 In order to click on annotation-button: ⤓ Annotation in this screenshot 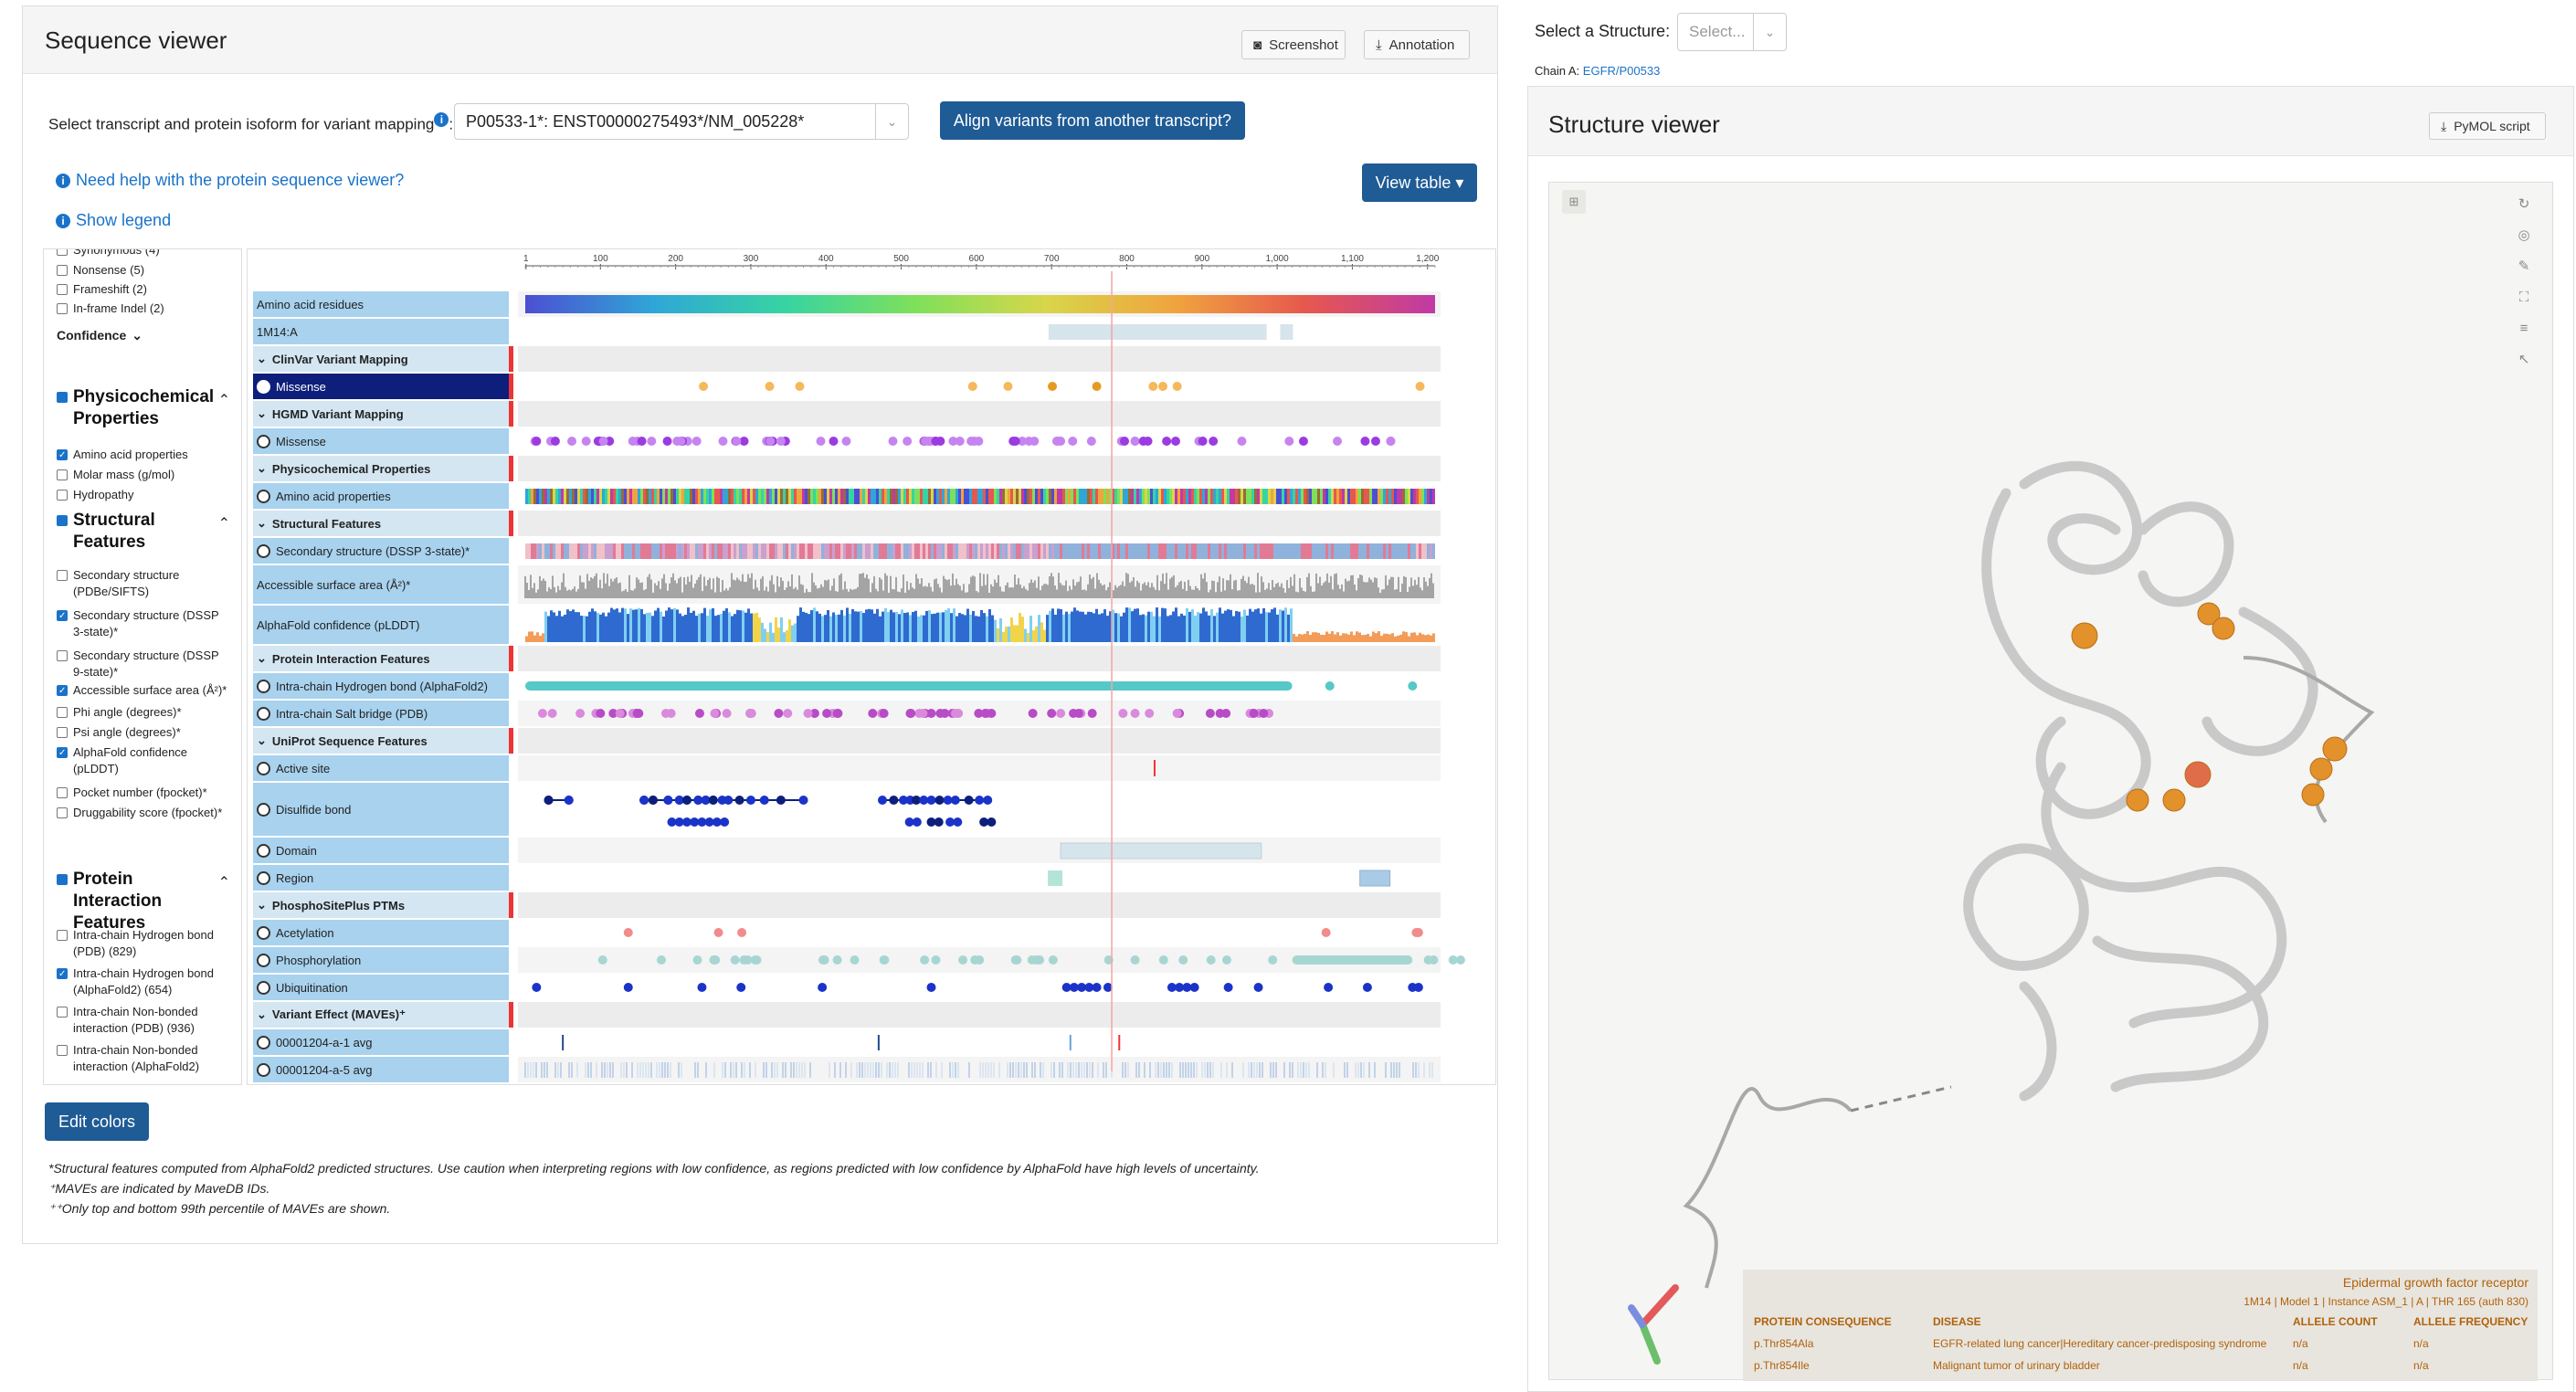, I will do `click(1417, 44)`.